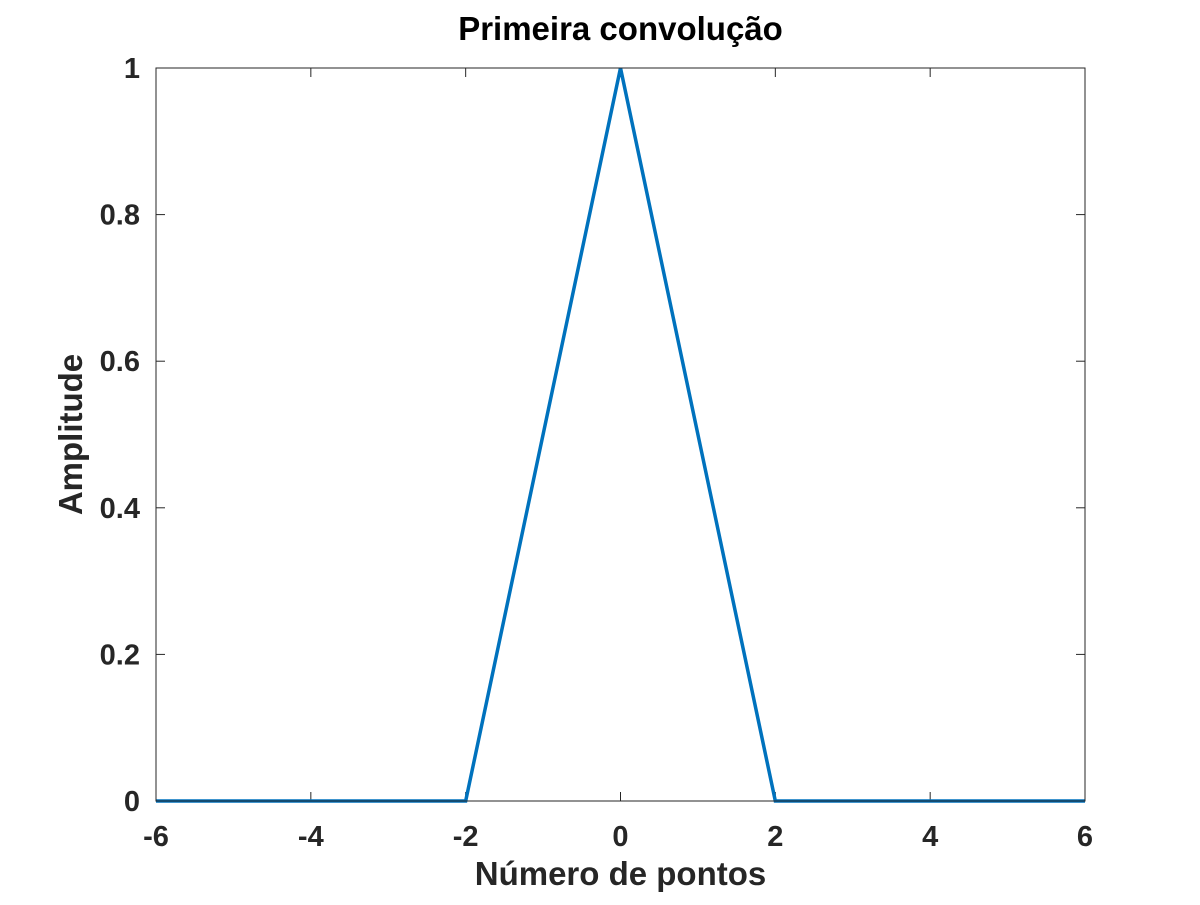 This screenshot has width=1200, height=905. I want to click on y-axis-label: Amplitude, so click(70, 434).